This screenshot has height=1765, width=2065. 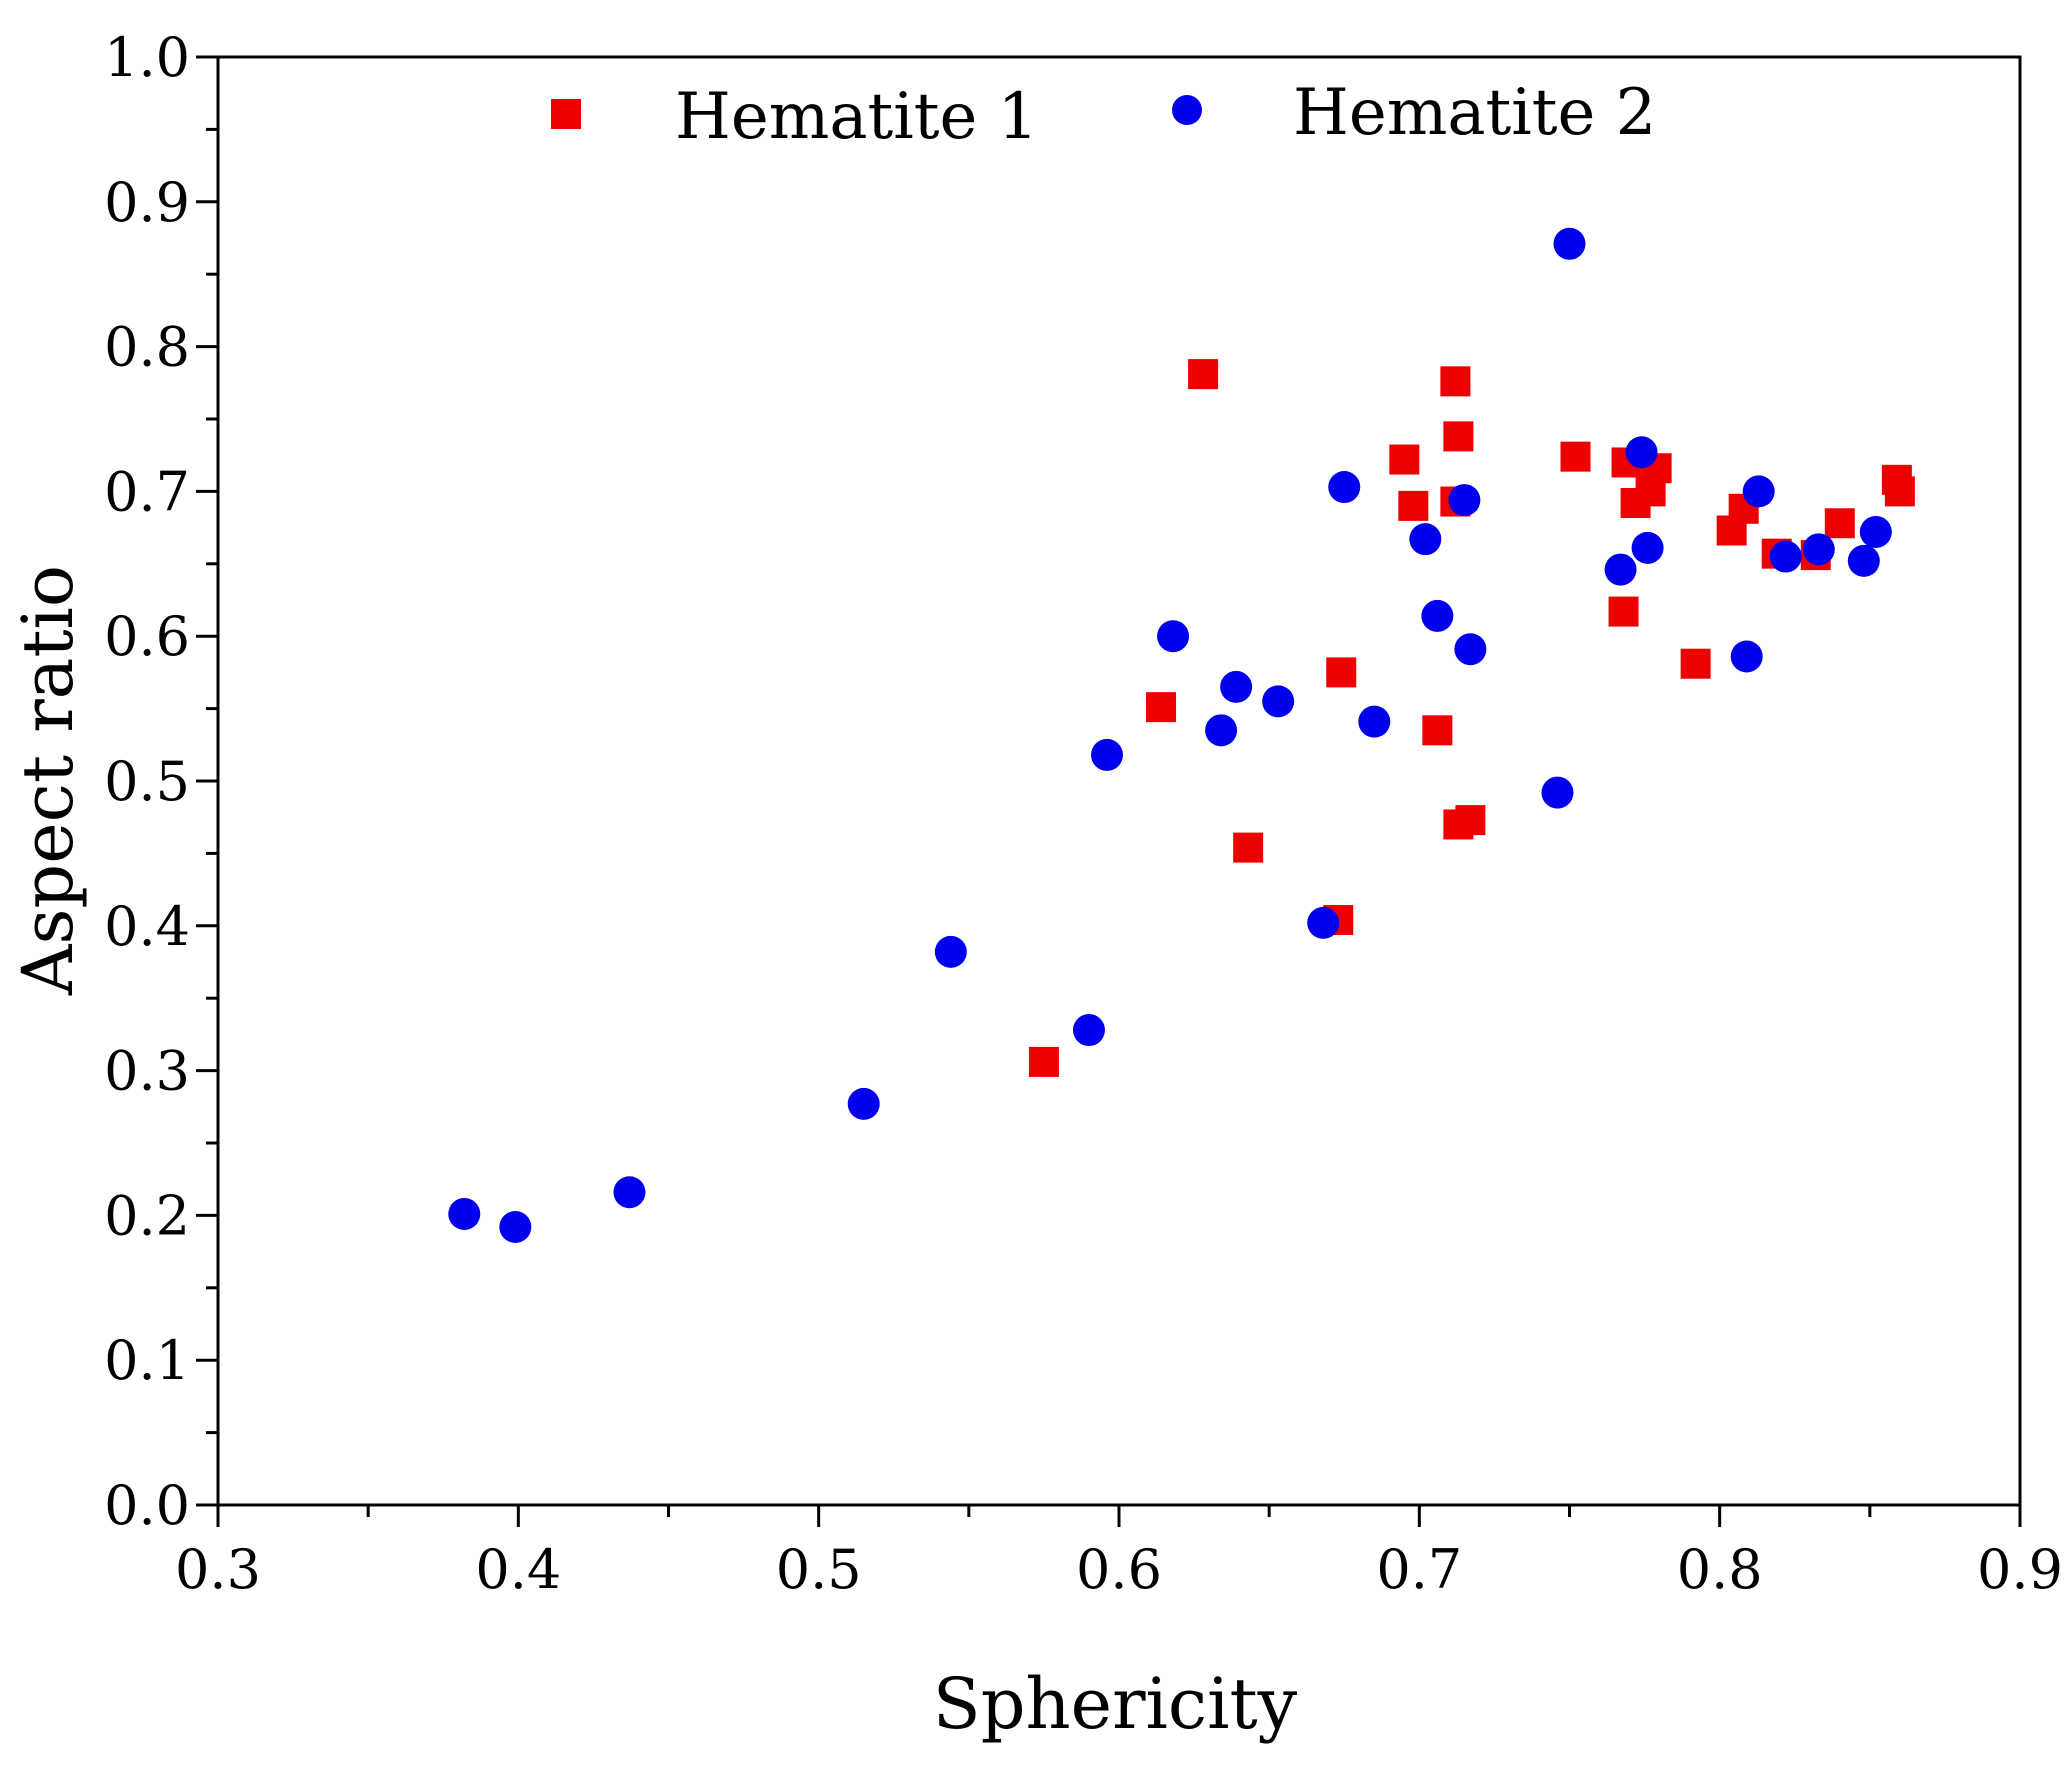 What do you see at coordinates (147, 347) in the screenshot?
I see `y-tick-label: 0.8` at bounding box center [147, 347].